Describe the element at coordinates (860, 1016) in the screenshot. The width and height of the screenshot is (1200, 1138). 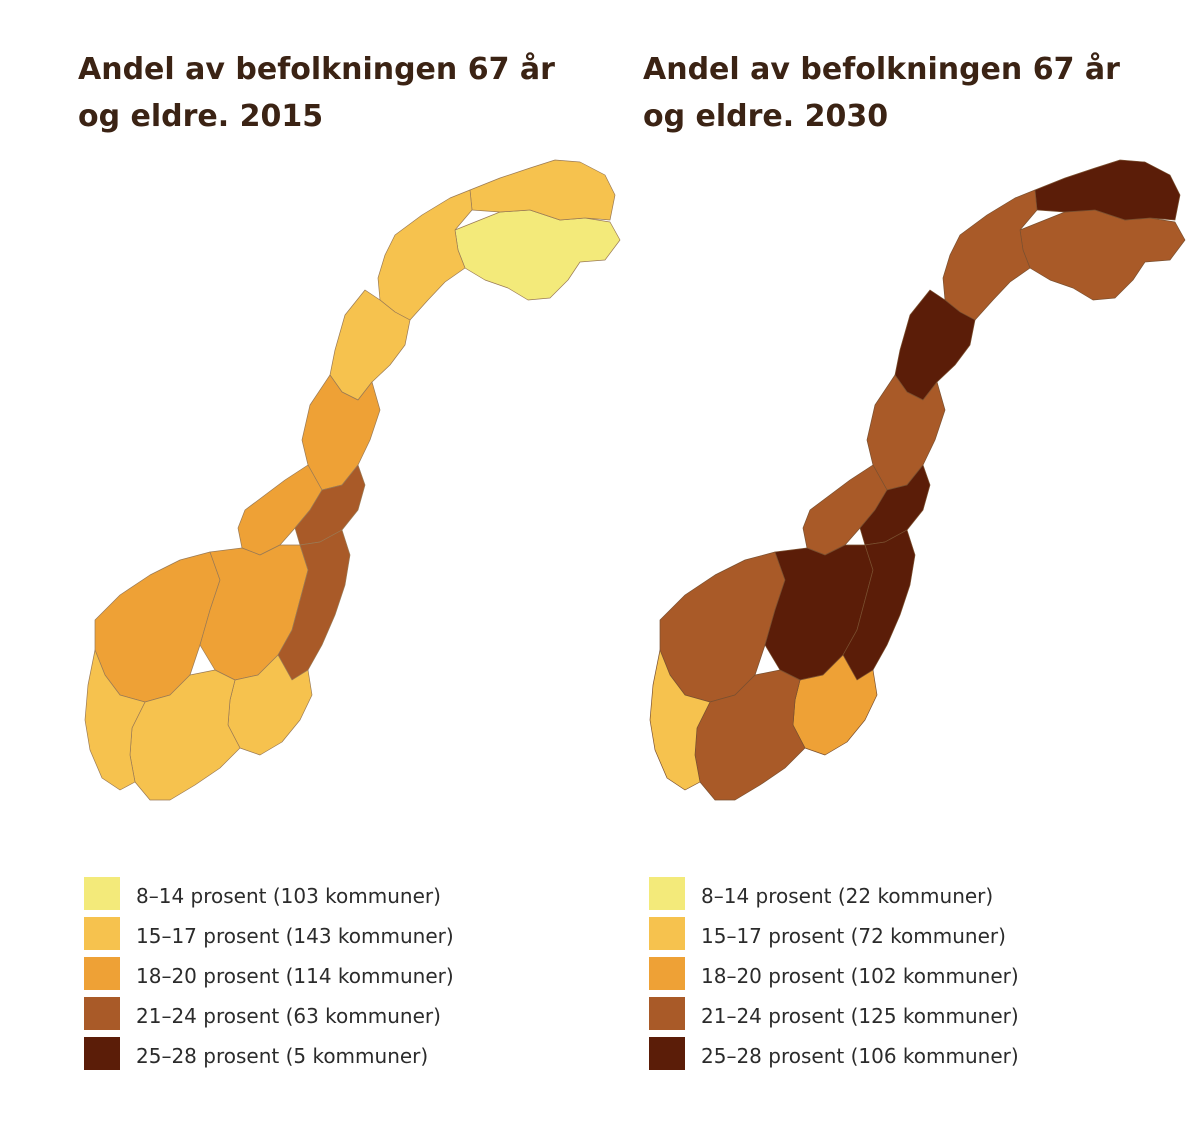
I see `legend-label: 21–24 prosent (125 kommuner)` at that location.